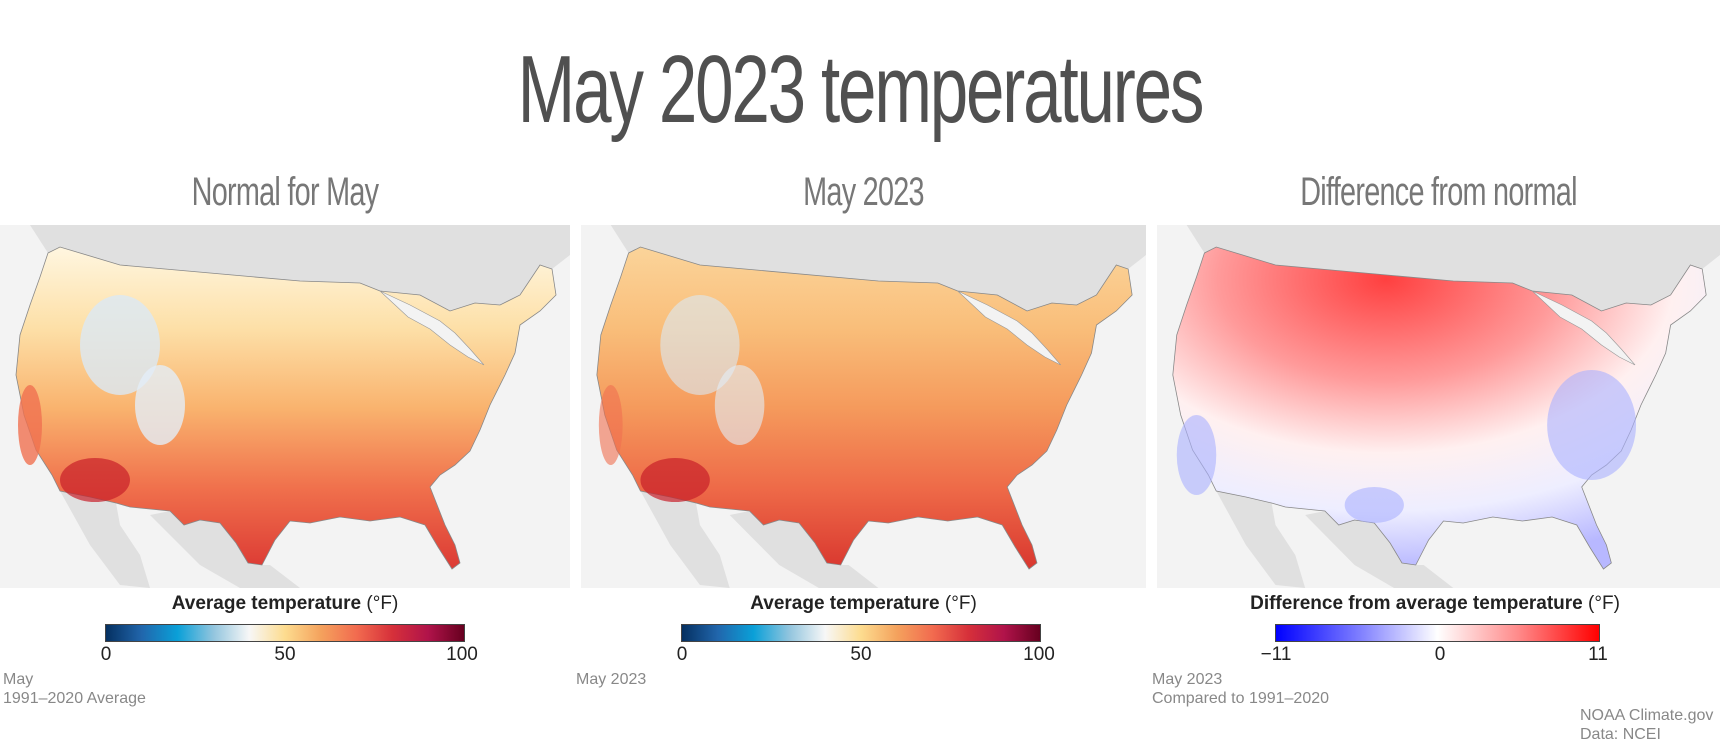  Describe the element at coordinates (18, 679) in the screenshot. I see `note-line: May` at that location.